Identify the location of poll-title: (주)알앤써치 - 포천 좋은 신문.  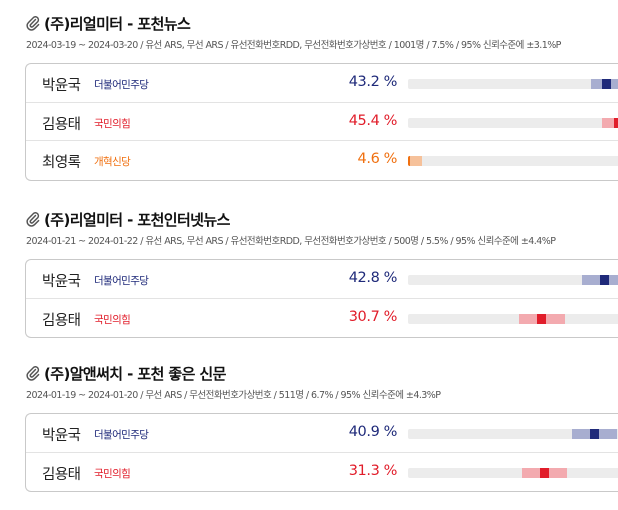
(135, 374).